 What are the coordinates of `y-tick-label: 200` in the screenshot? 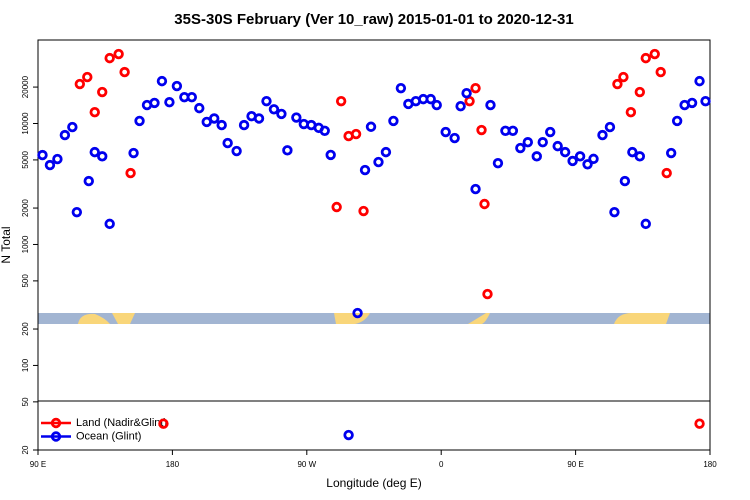 It's located at (25, 329).